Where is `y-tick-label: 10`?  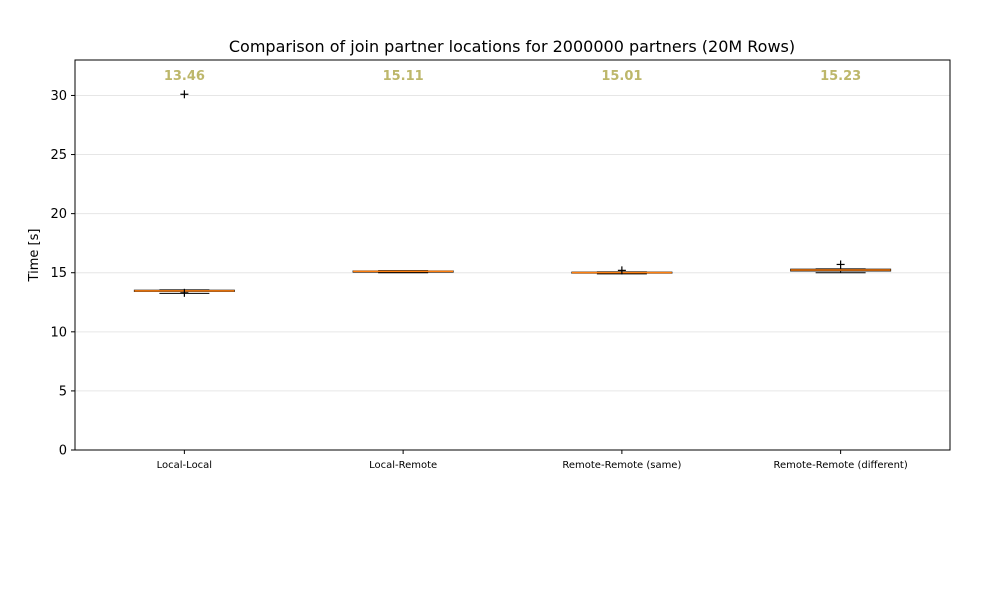 y-tick-label: 10 is located at coordinates (58, 332).